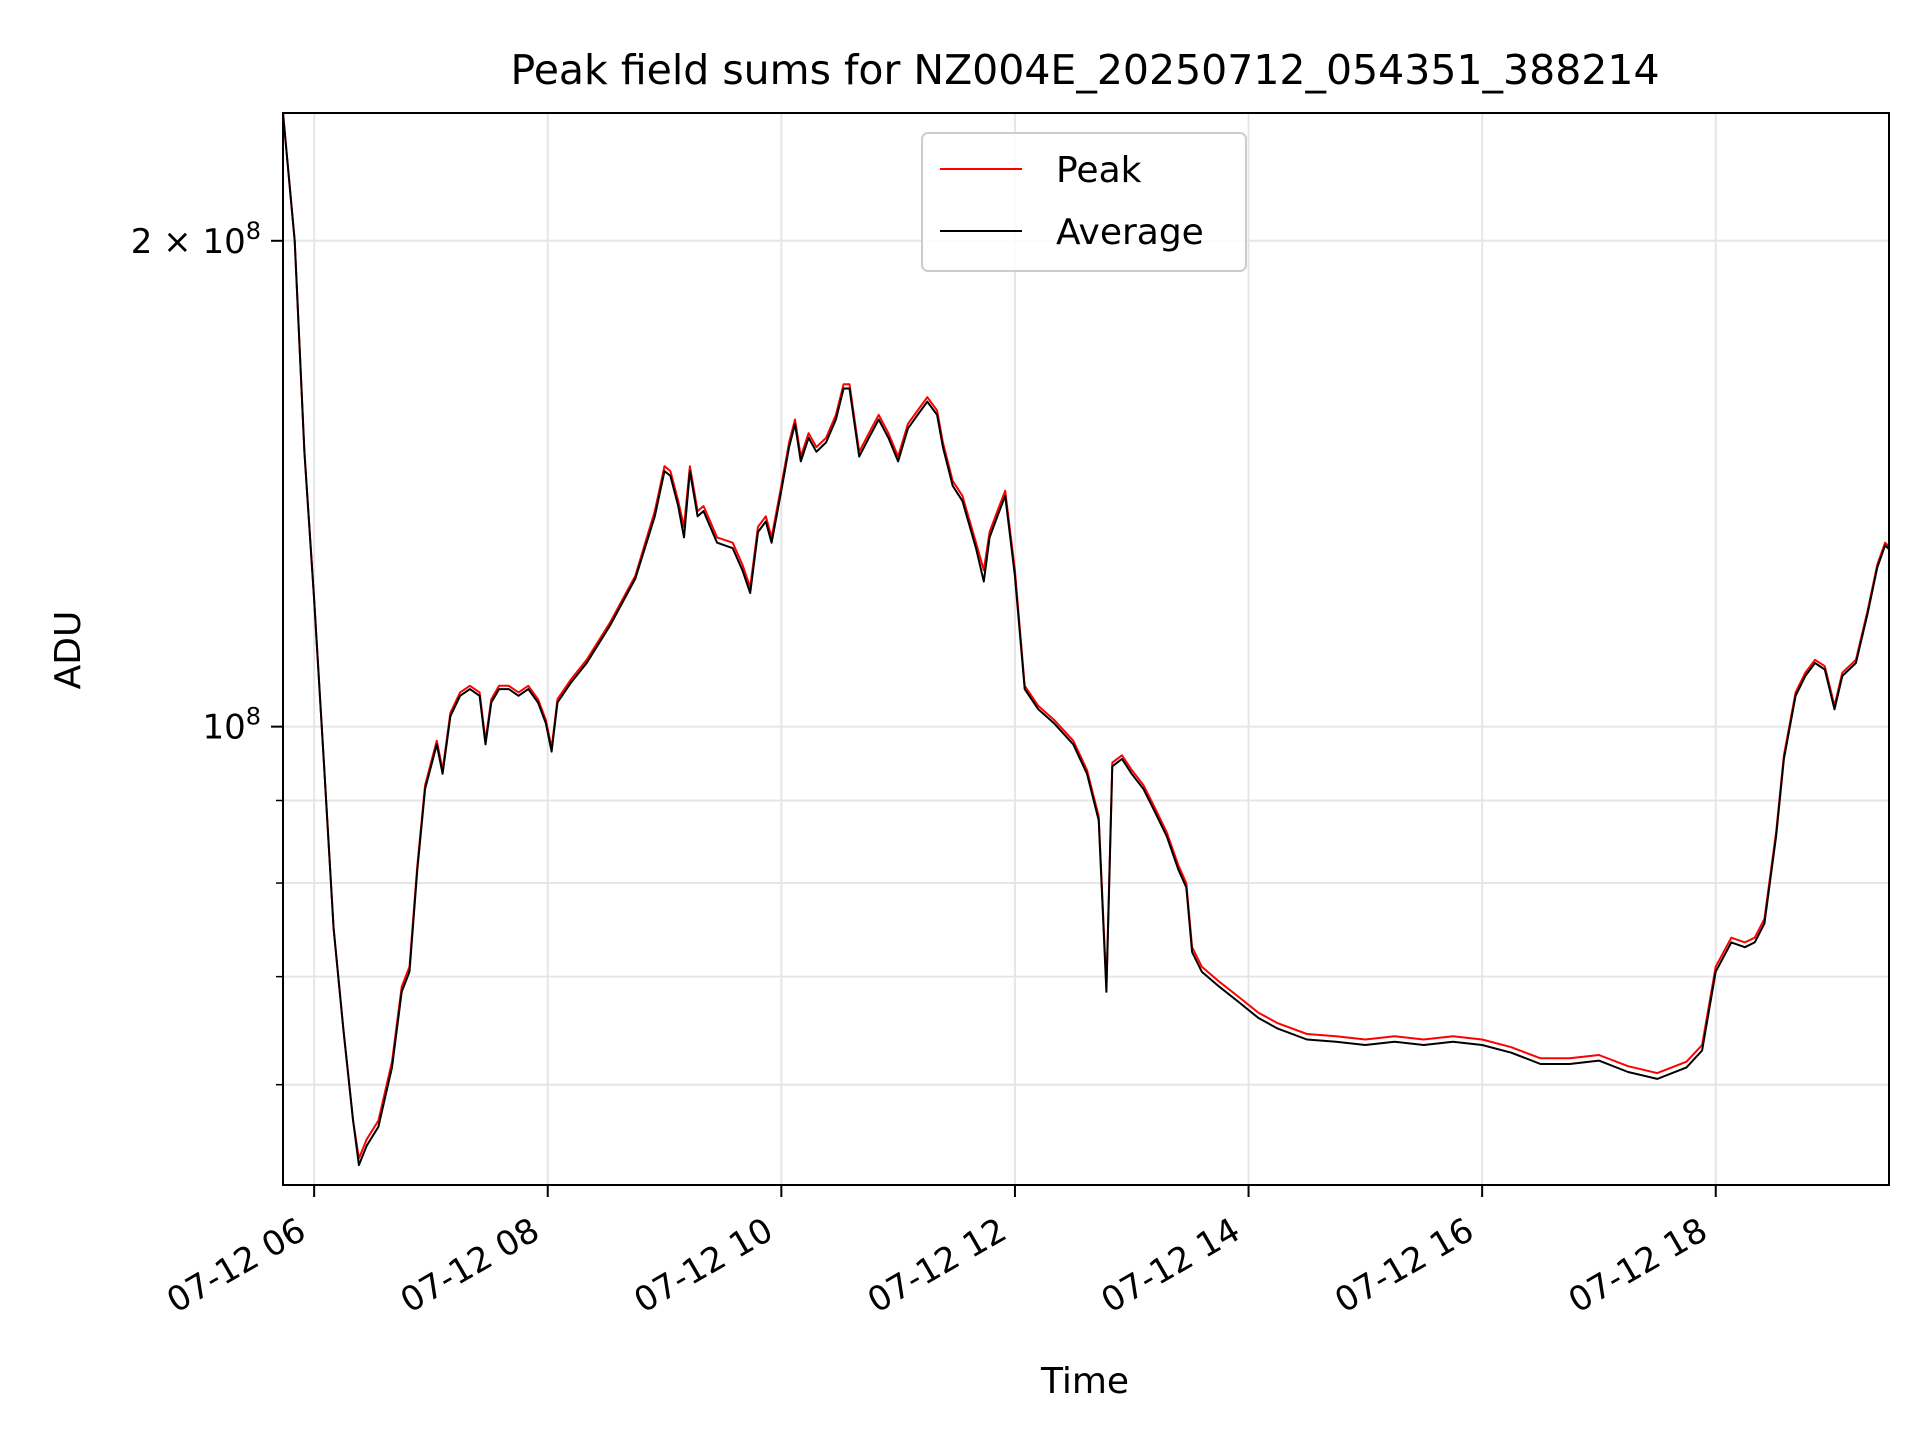 This screenshot has height=1440, width=1920. What do you see at coordinates (68, 650) in the screenshot?
I see `y-axis-label: ADU` at bounding box center [68, 650].